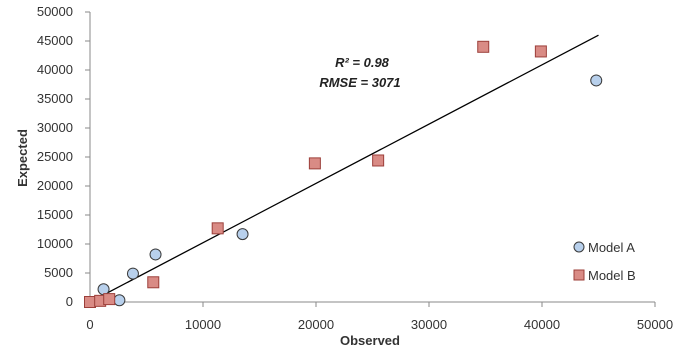  I want to click on y-tick-label: 20000, so click(55, 185).